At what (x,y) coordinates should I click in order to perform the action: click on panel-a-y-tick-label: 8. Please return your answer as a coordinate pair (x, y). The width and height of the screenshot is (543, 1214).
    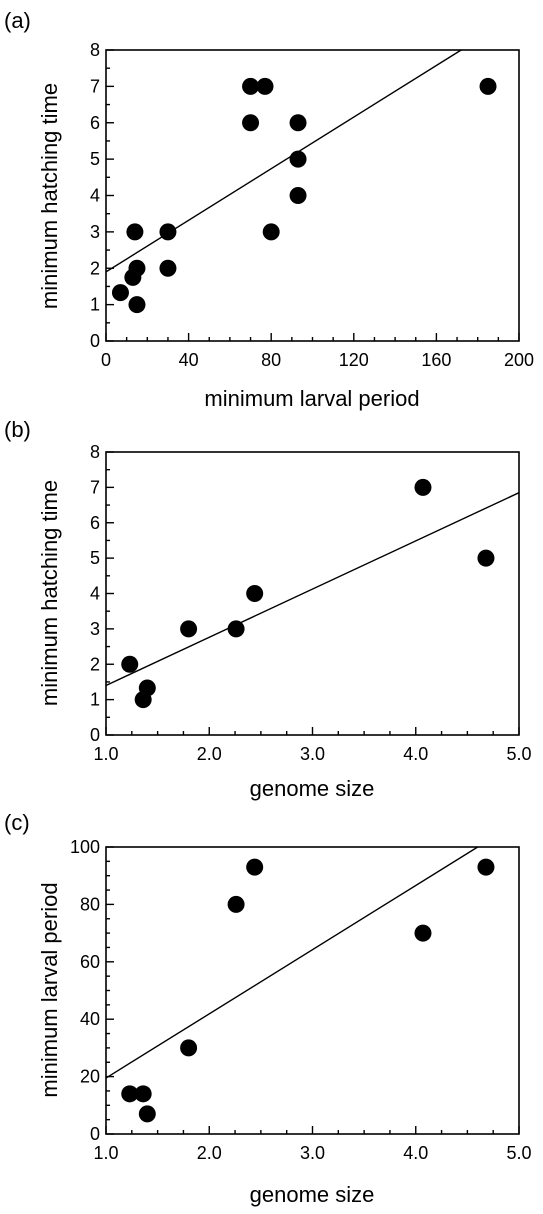
    Looking at the image, I should click on (95, 50).